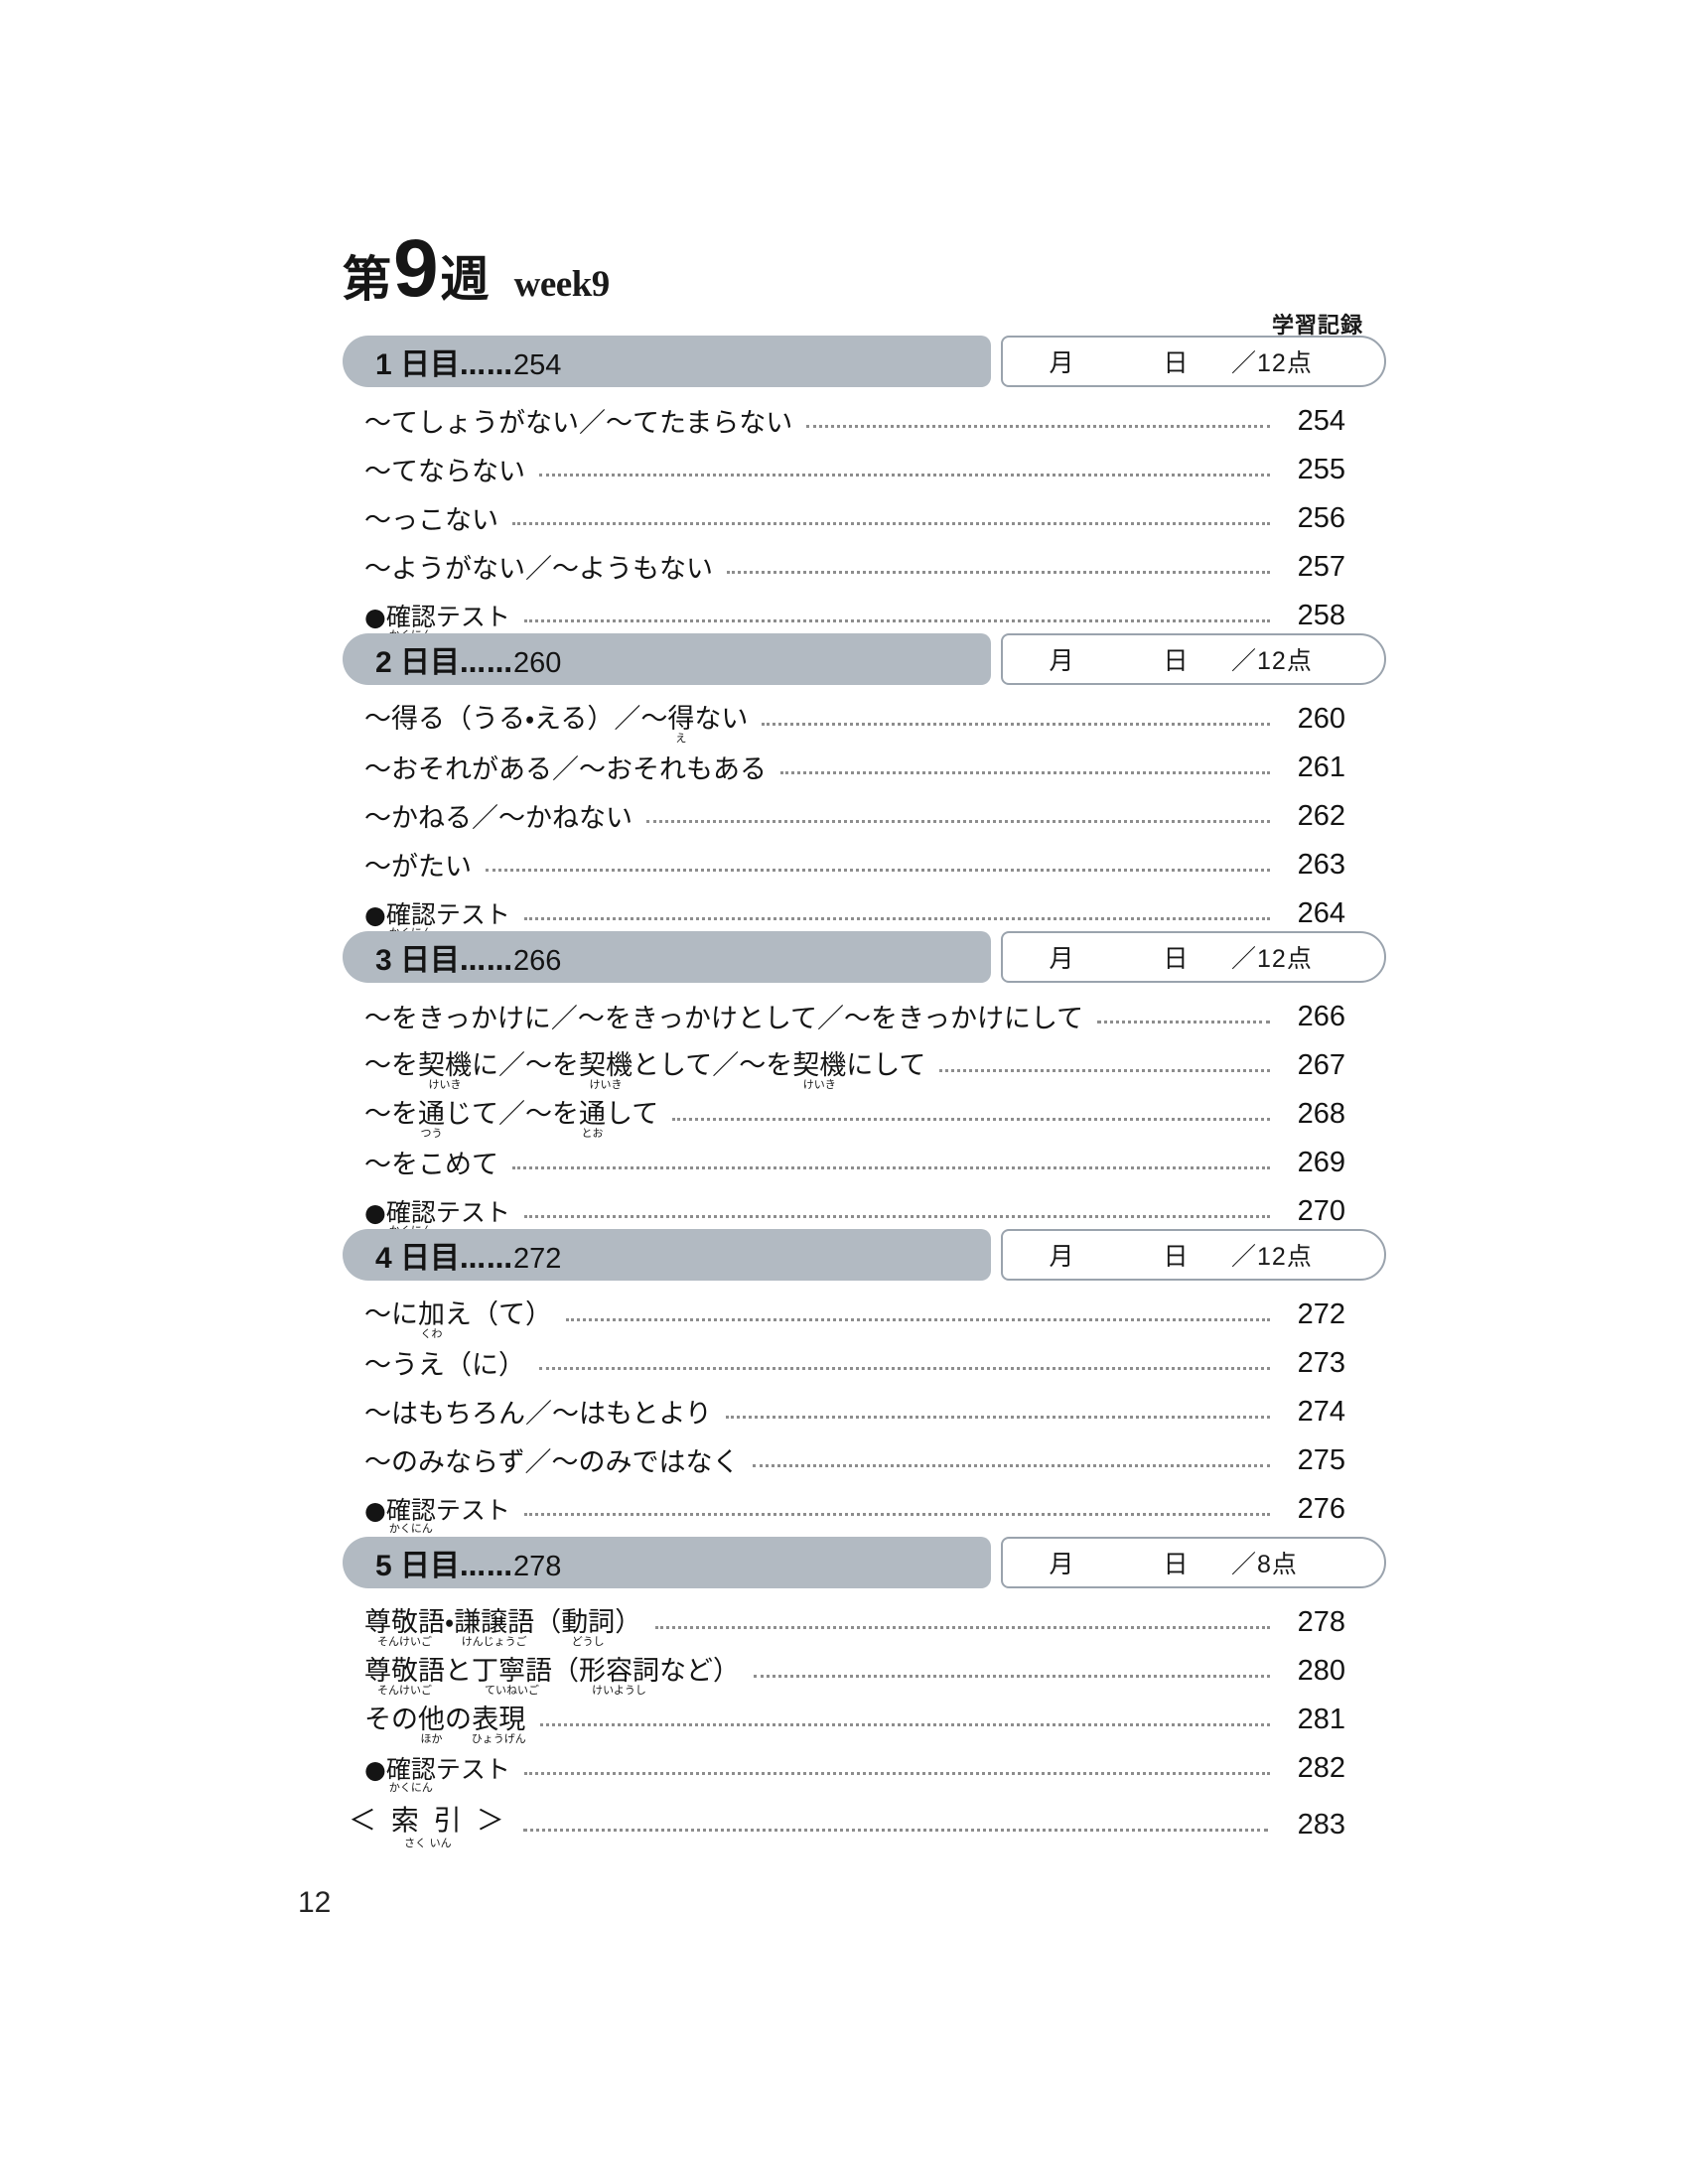 This screenshot has height=2184, width=1688. What do you see at coordinates (844, 1163) in the screenshot?
I see `entry-row: ～をこめて 269` at bounding box center [844, 1163].